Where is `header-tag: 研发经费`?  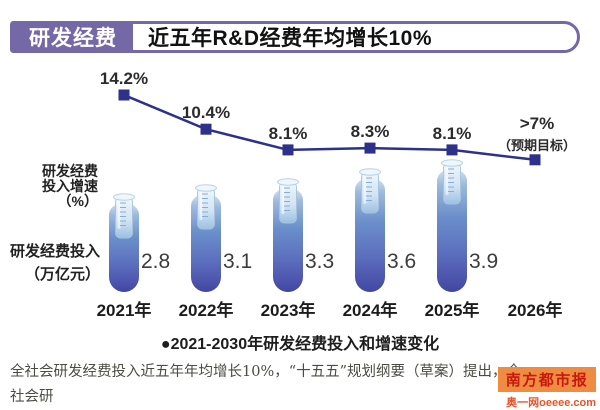
header-tag: 研发经费 is located at coordinates (73, 37).